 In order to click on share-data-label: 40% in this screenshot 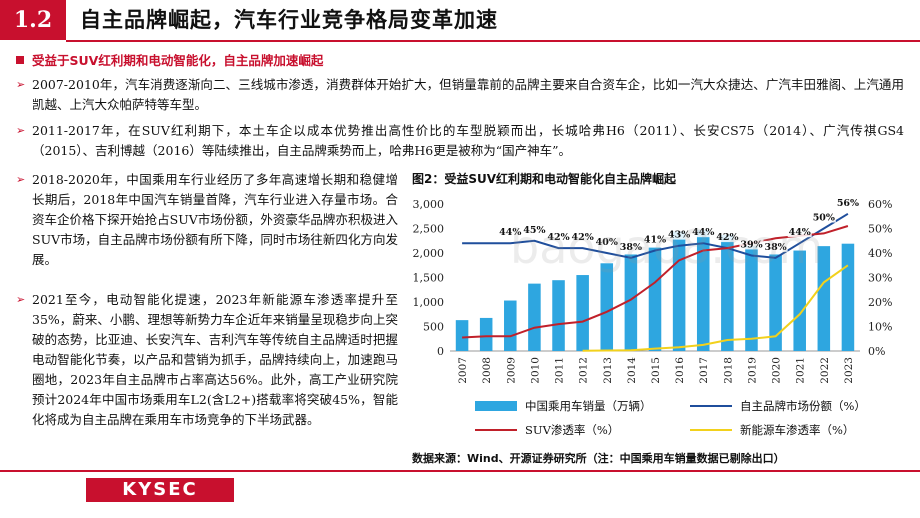, I will do `click(607, 242)`.